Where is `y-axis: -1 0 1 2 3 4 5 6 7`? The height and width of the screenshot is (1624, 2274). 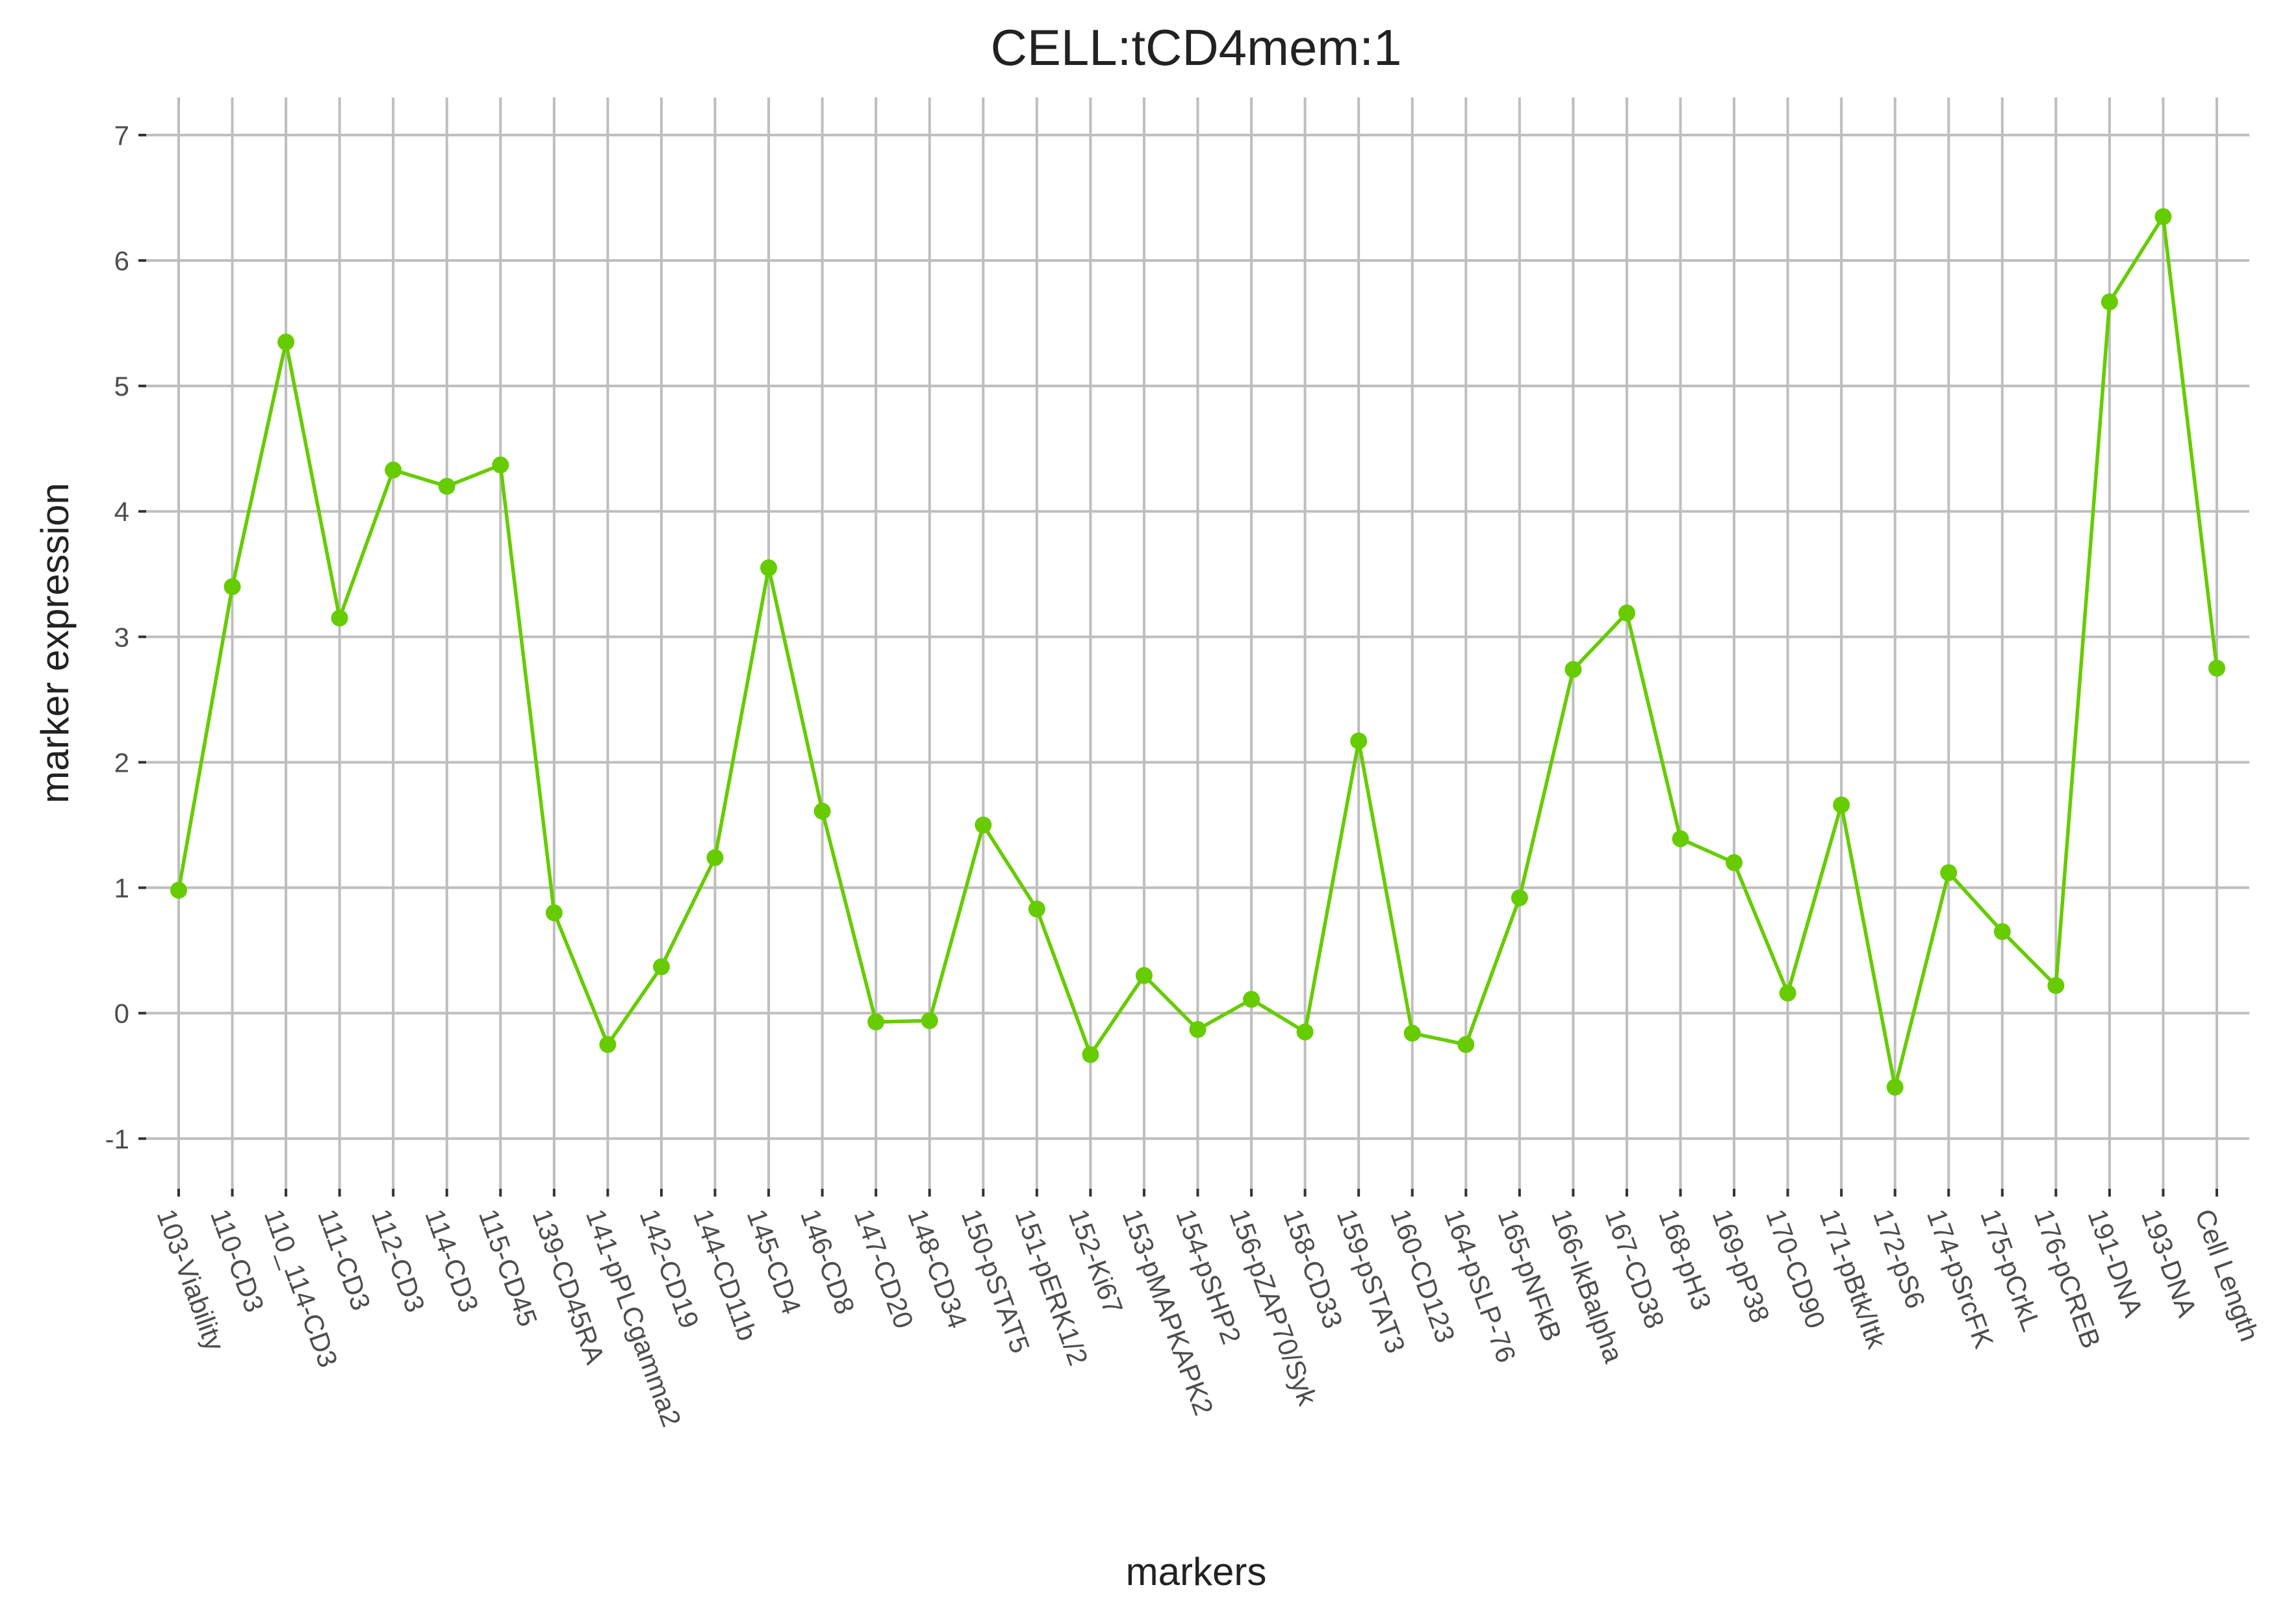 y-axis: -1 0 1 2 3 4 5 6 7 is located at coordinates (125, 637).